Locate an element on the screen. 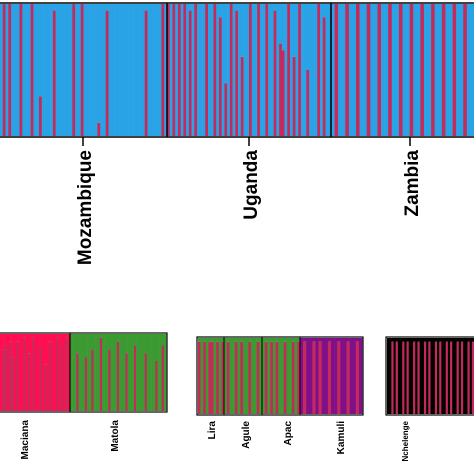 This screenshot has width=474, height=474. bar-mozambique-19-red is located at coordinates (54, 73).